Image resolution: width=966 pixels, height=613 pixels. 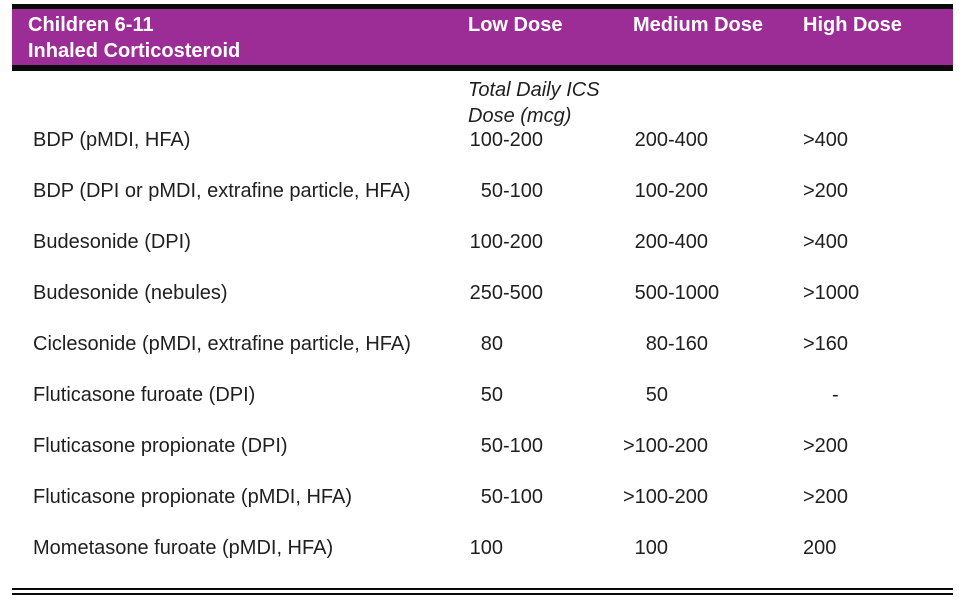 What do you see at coordinates (852, 25) in the screenshot?
I see `column-header-high-dose: High Dose` at bounding box center [852, 25].